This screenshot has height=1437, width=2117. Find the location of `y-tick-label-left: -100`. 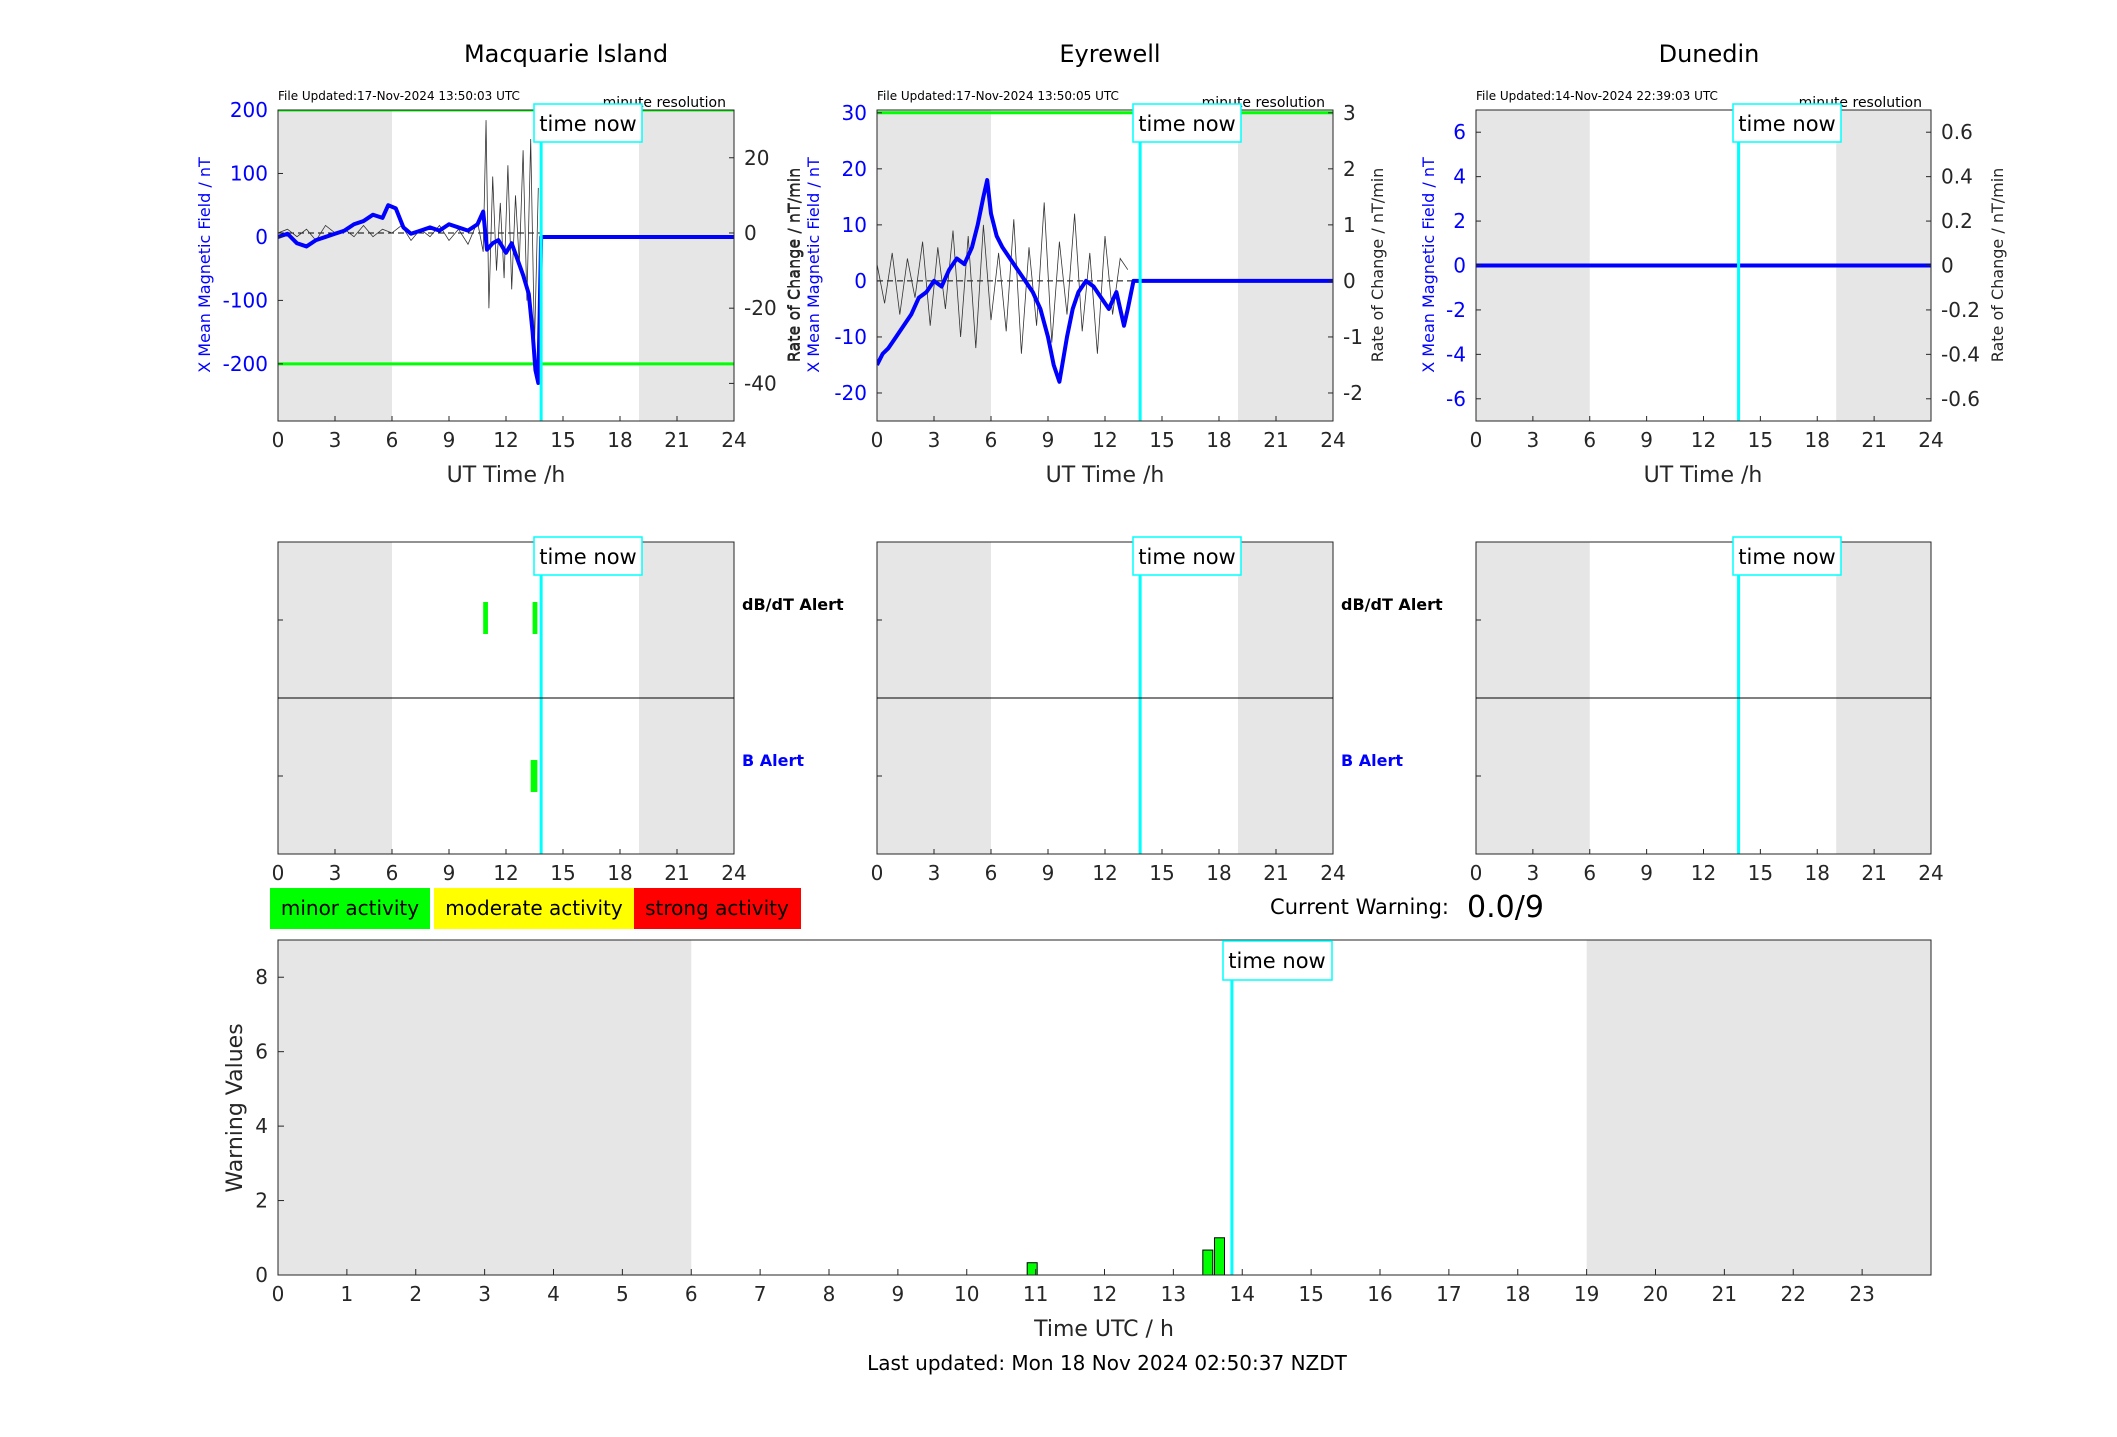

y-tick-label-left: -100 is located at coordinates (245, 300).